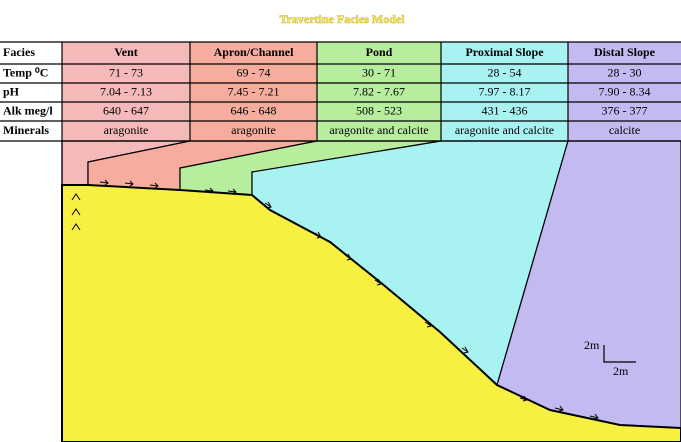 The width and height of the screenshot is (681, 442). I want to click on column-header: Apron/Channel, so click(254, 52).